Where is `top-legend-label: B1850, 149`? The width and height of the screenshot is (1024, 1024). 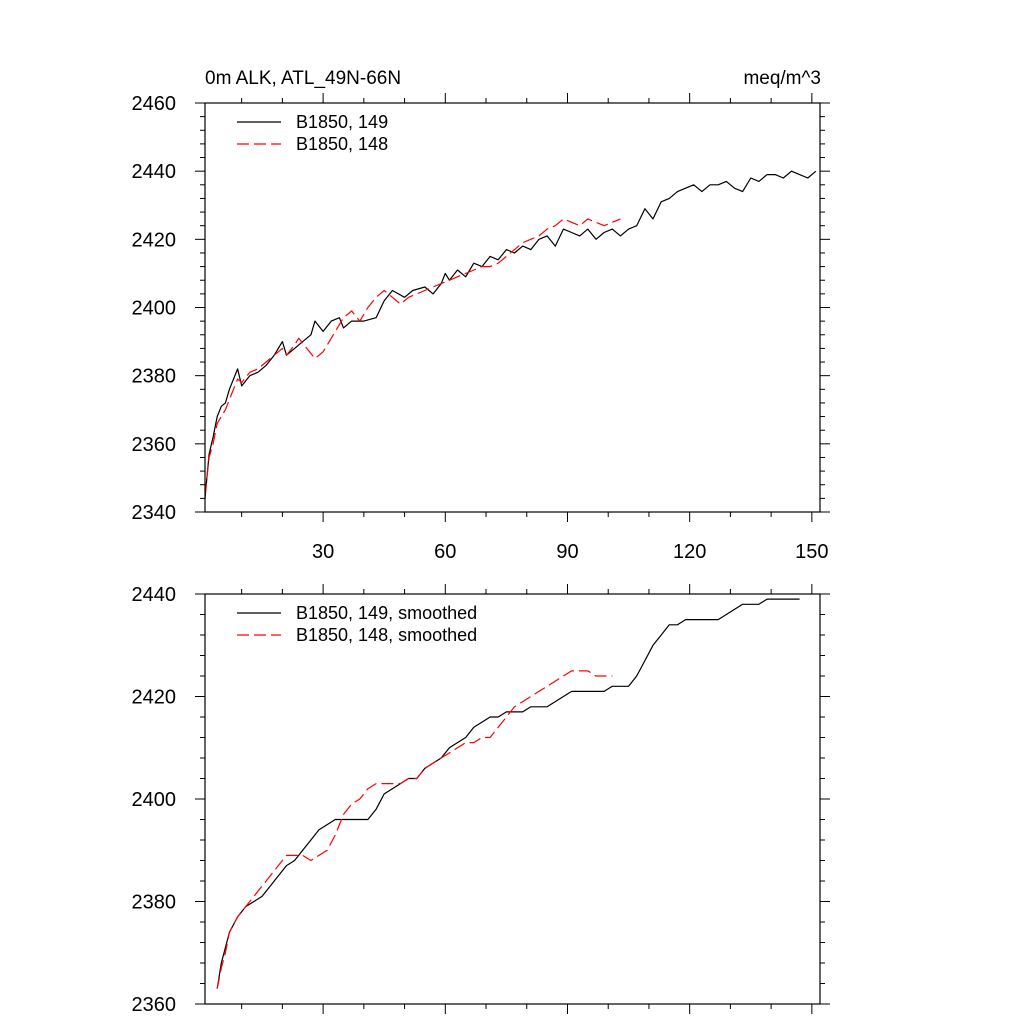
top-legend-label: B1850, 149 is located at coordinates (342, 122).